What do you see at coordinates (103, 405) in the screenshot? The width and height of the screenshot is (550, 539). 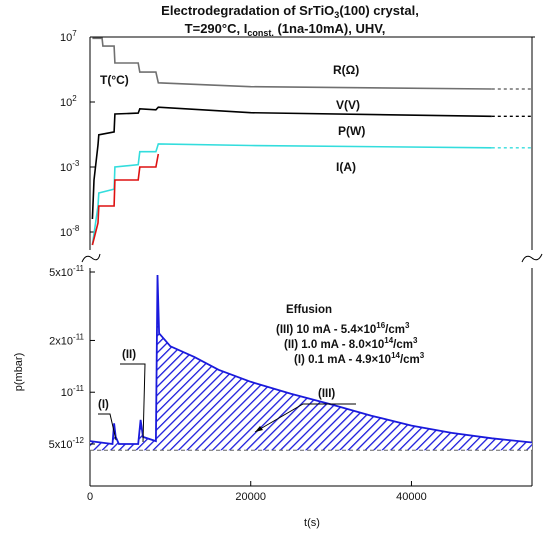 I see `svg-text: (I)` at bounding box center [103, 405].